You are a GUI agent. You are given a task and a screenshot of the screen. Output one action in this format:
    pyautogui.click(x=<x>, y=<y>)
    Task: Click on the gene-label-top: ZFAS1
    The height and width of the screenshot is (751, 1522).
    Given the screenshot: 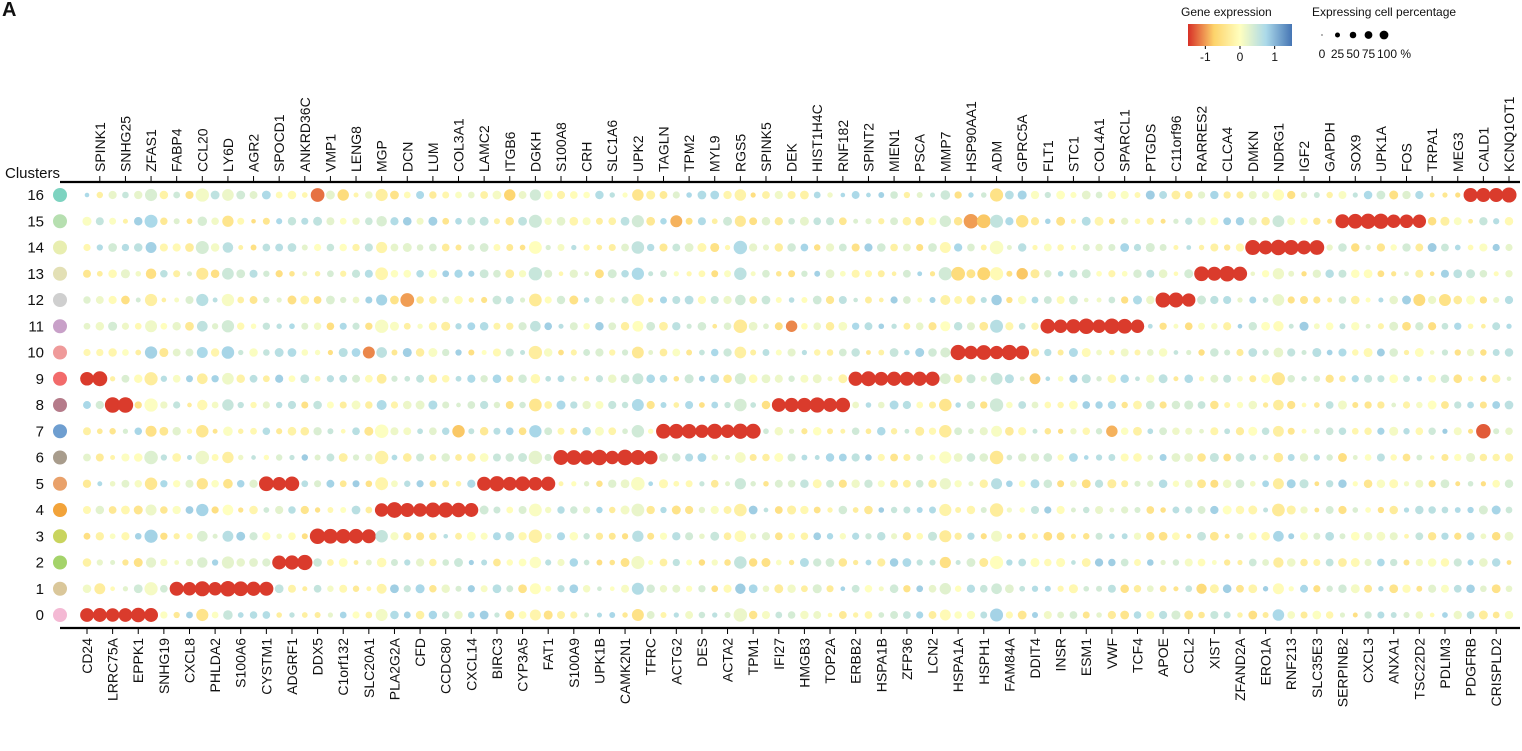 What is the action you would take?
    pyautogui.click(x=151, y=150)
    